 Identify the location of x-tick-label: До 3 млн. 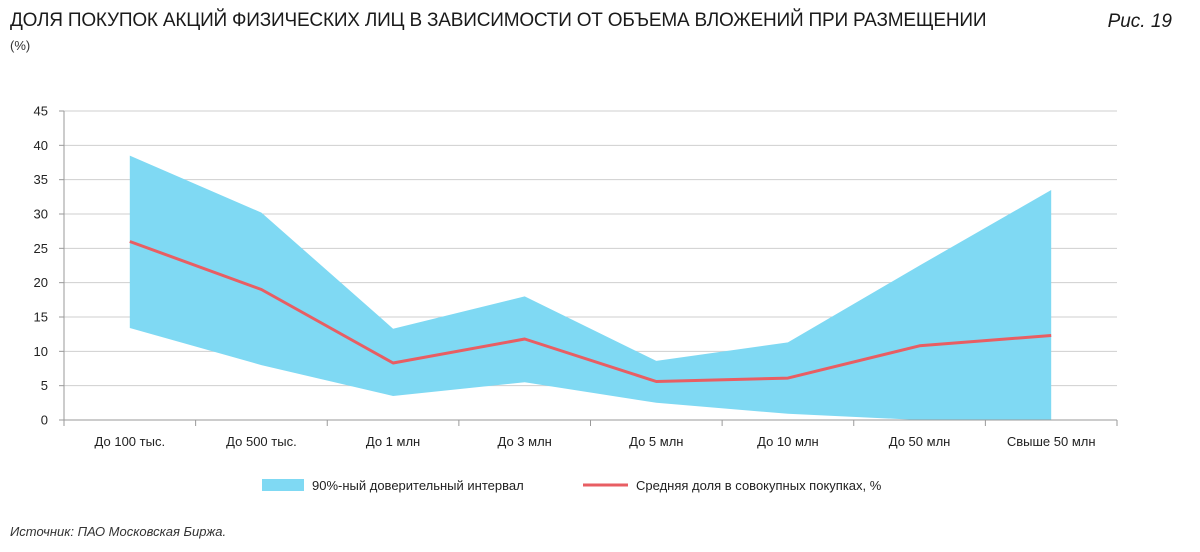
(525, 441).